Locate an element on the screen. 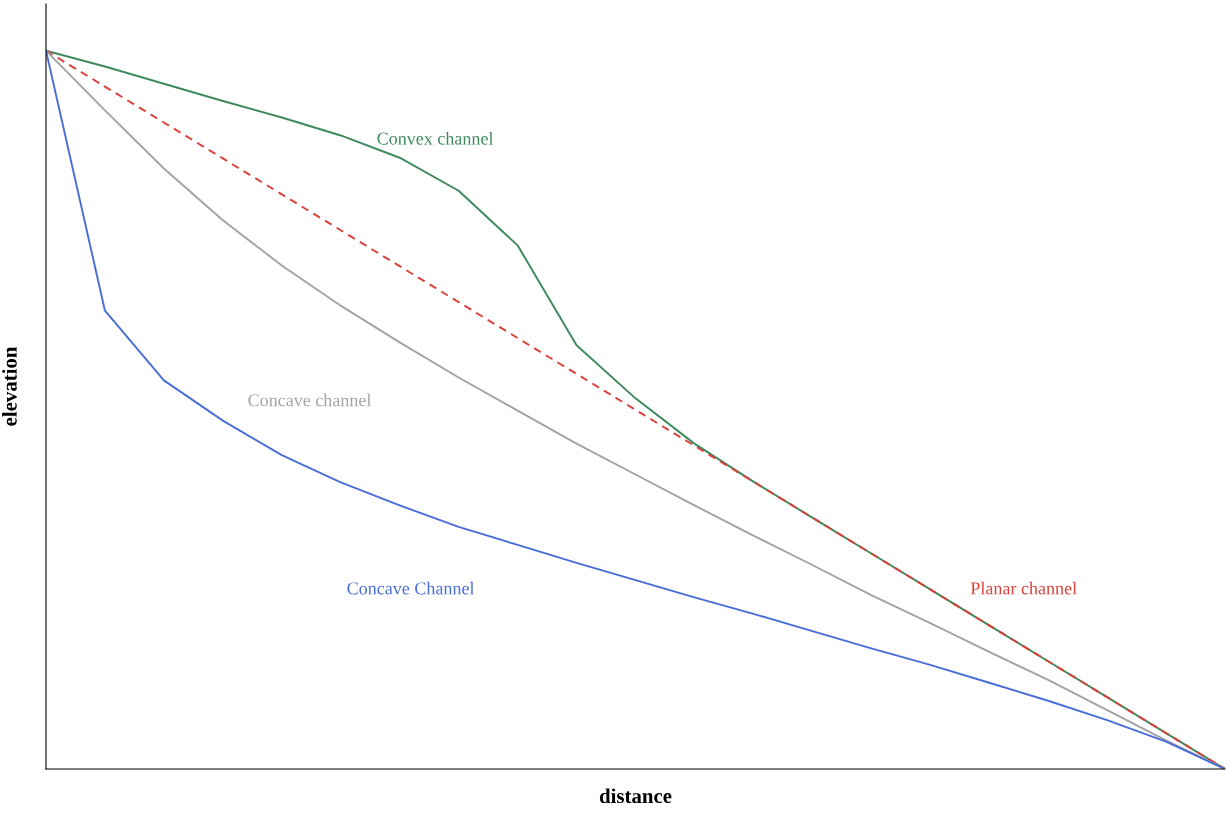 This screenshot has height=819, width=1228. text: Concave channel is located at coordinates (310, 400).